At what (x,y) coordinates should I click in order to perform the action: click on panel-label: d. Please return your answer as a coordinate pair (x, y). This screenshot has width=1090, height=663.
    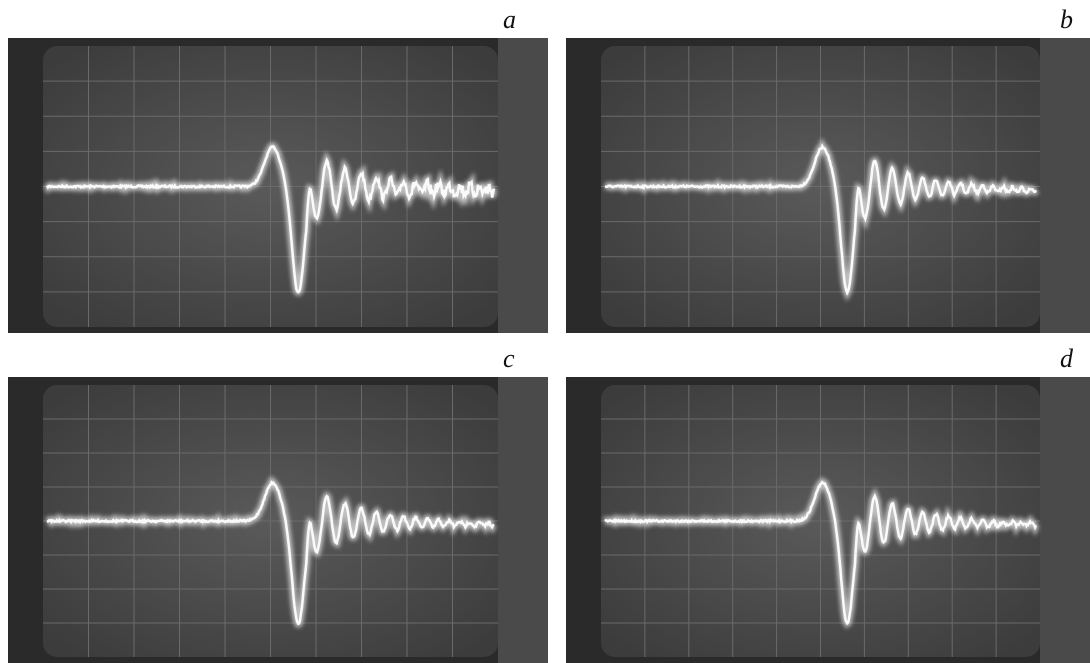
    Looking at the image, I should click on (1067, 358).